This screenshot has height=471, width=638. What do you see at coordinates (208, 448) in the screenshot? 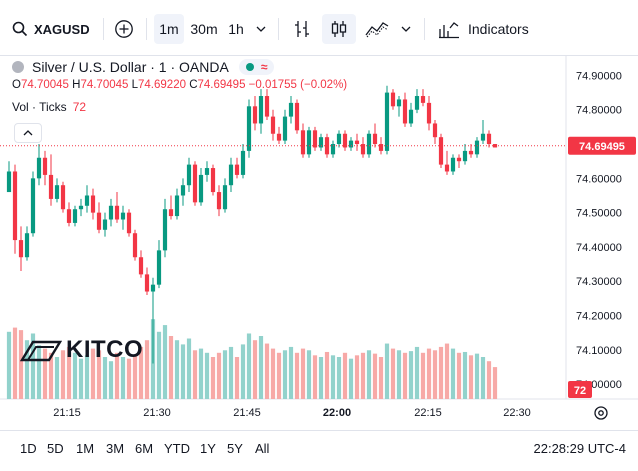
I see `range-1y: 1Y` at bounding box center [208, 448].